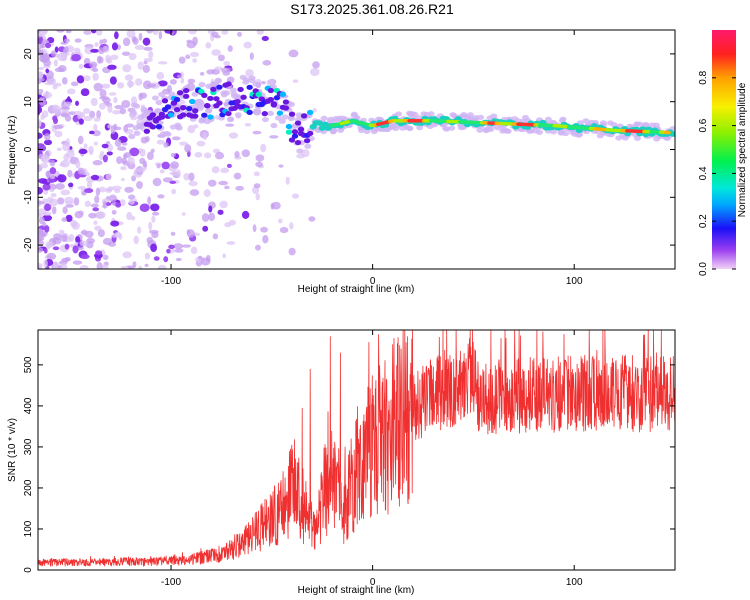 Image resolution: width=750 pixels, height=600 pixels. Describe the element at coordinates (28, 405) in the screenshot. I see `snr-ytick-label: 400` at that location.